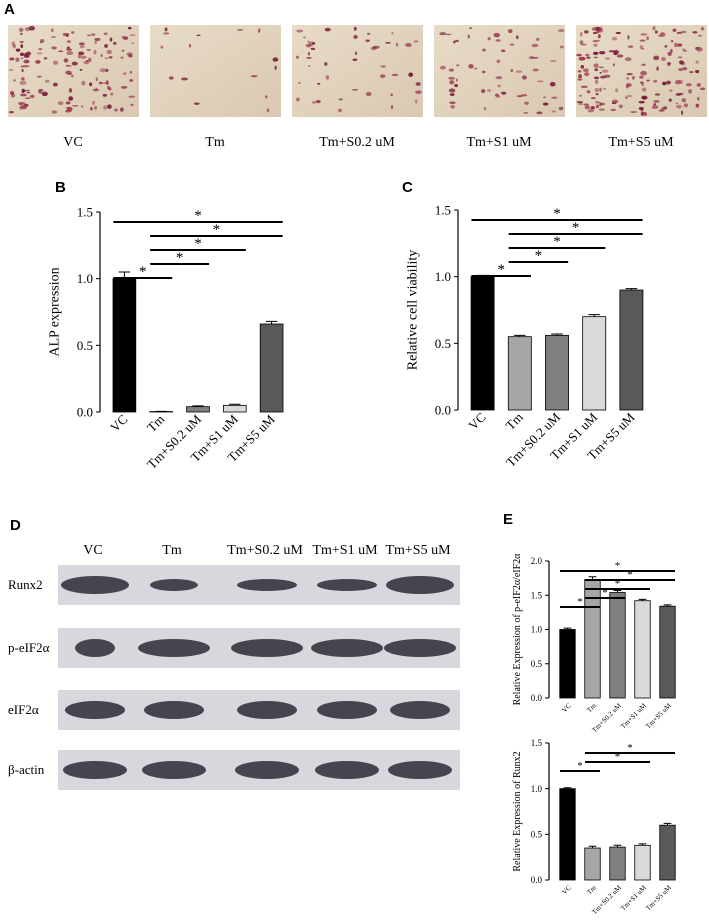 The height and width of the screenshot is (924, 709). What do you see at coordinates (443, 210) in the screenshot?
I see `y-tick-label: 1.5` at bounding box center [443, 210].